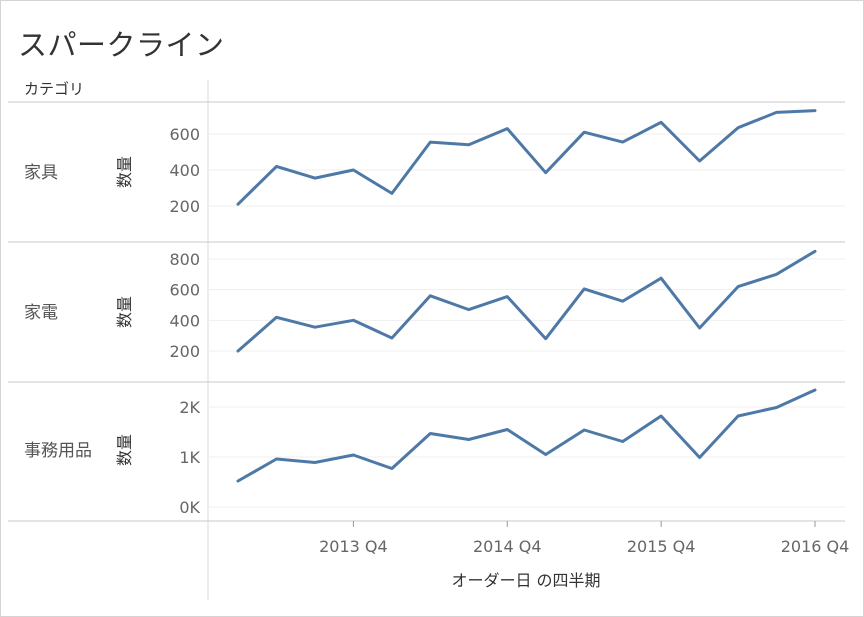  I want to click on x-axis-title: オーダー日 の四半期, so click(525, 580).